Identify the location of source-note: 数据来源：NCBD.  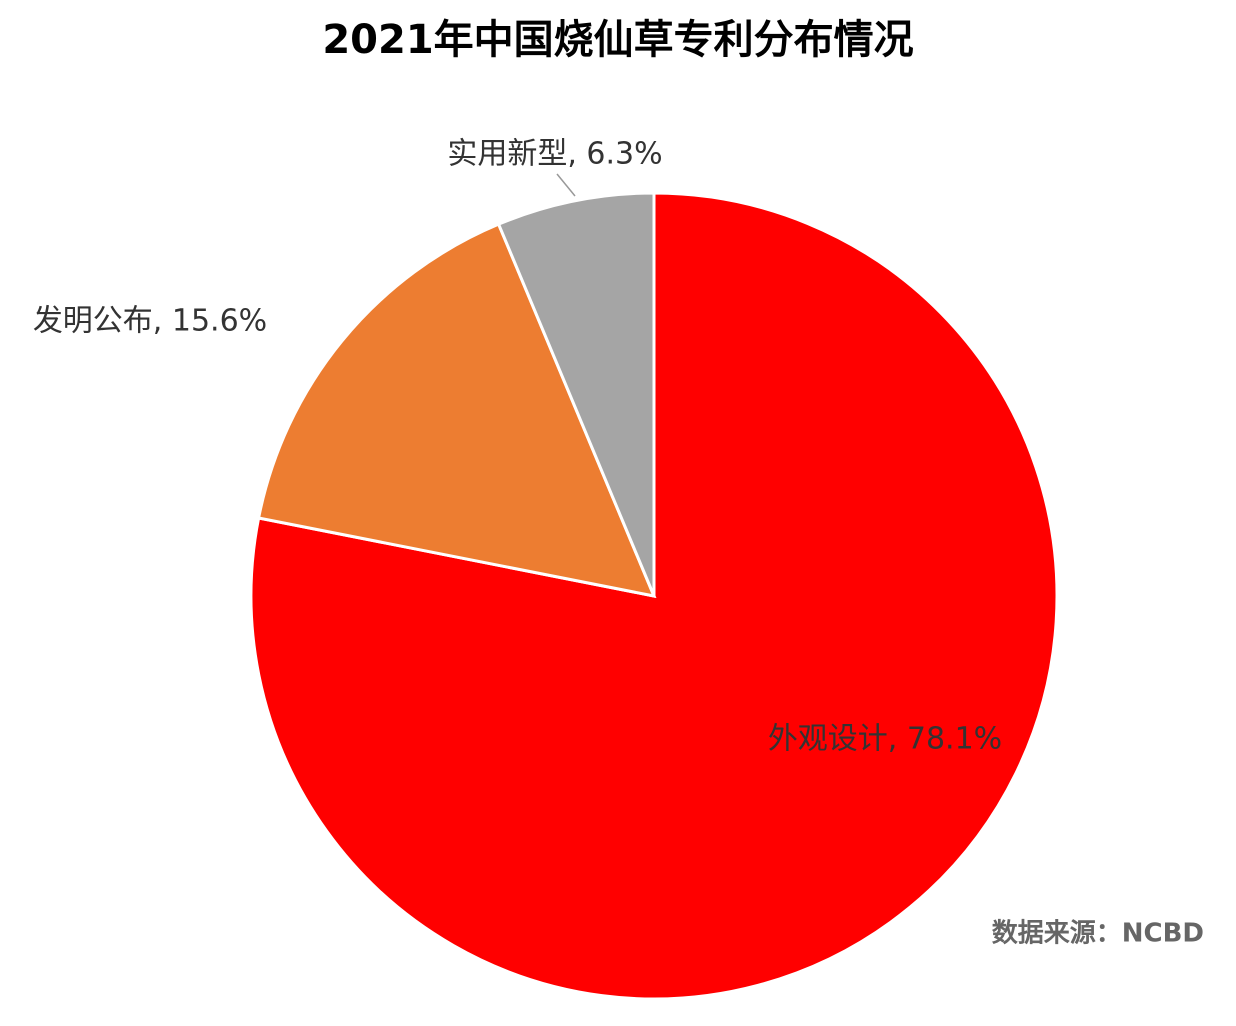
(1098, 934).